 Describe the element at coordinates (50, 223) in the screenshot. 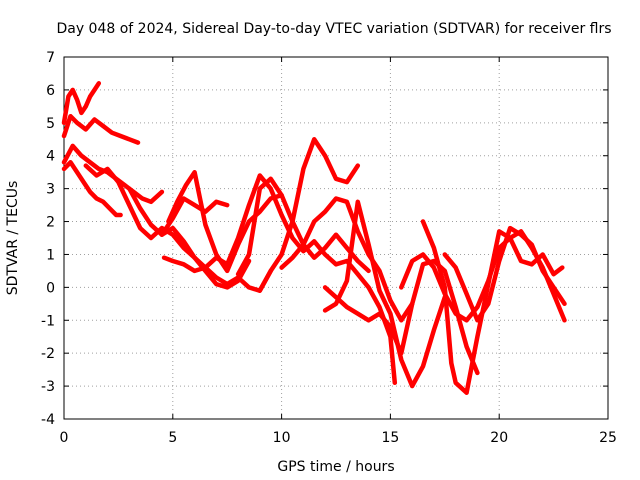

I see `y-tick-label: 2` at that location.